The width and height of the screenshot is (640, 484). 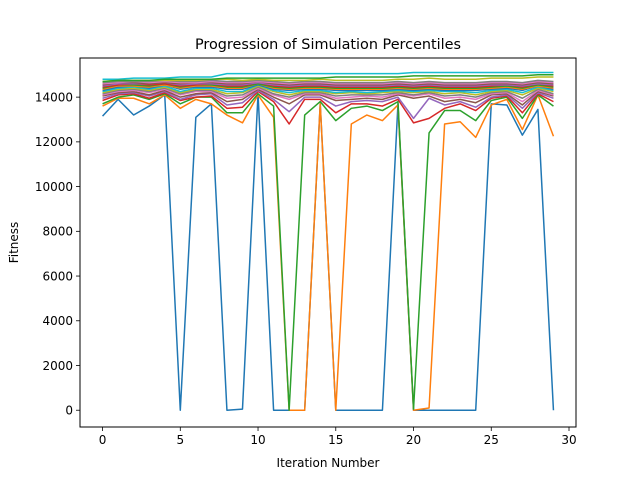 I want to click on x-tick-label: 0, so click(x=103, y=440).